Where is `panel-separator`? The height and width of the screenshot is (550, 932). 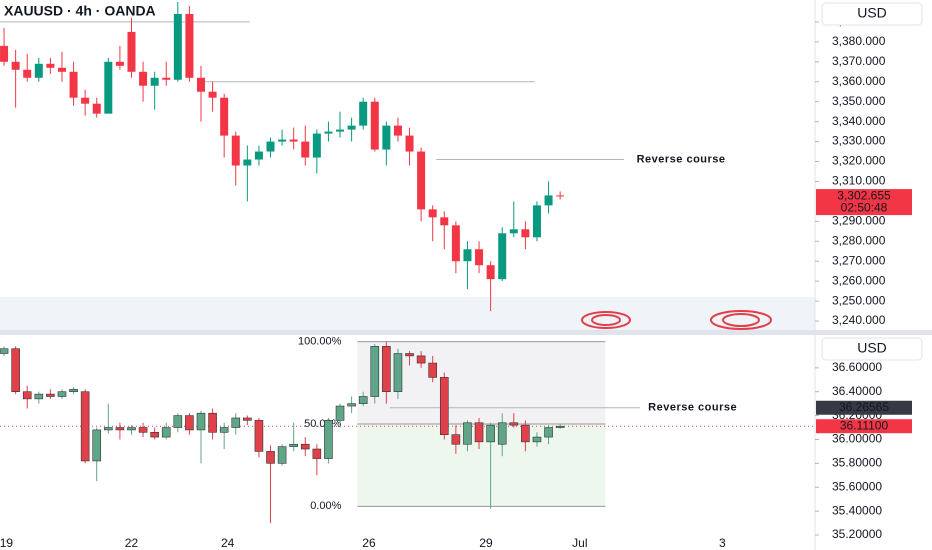
panel-separator is located at coordinates (466, 332).